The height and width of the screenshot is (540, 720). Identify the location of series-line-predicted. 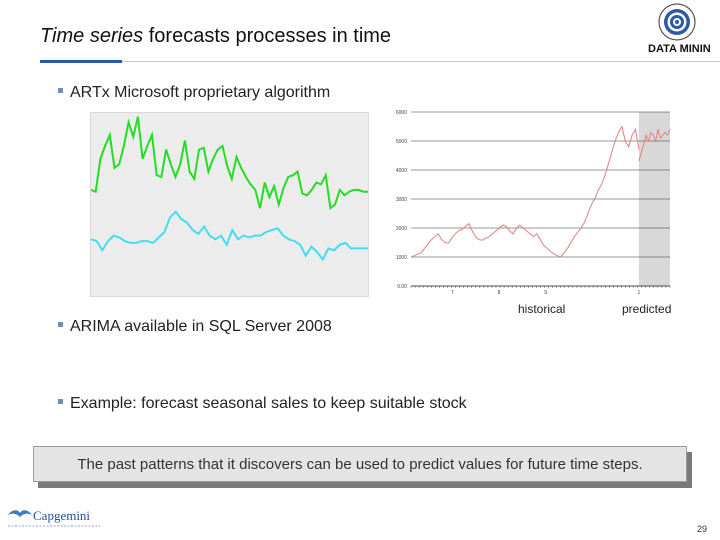
(654, 145).